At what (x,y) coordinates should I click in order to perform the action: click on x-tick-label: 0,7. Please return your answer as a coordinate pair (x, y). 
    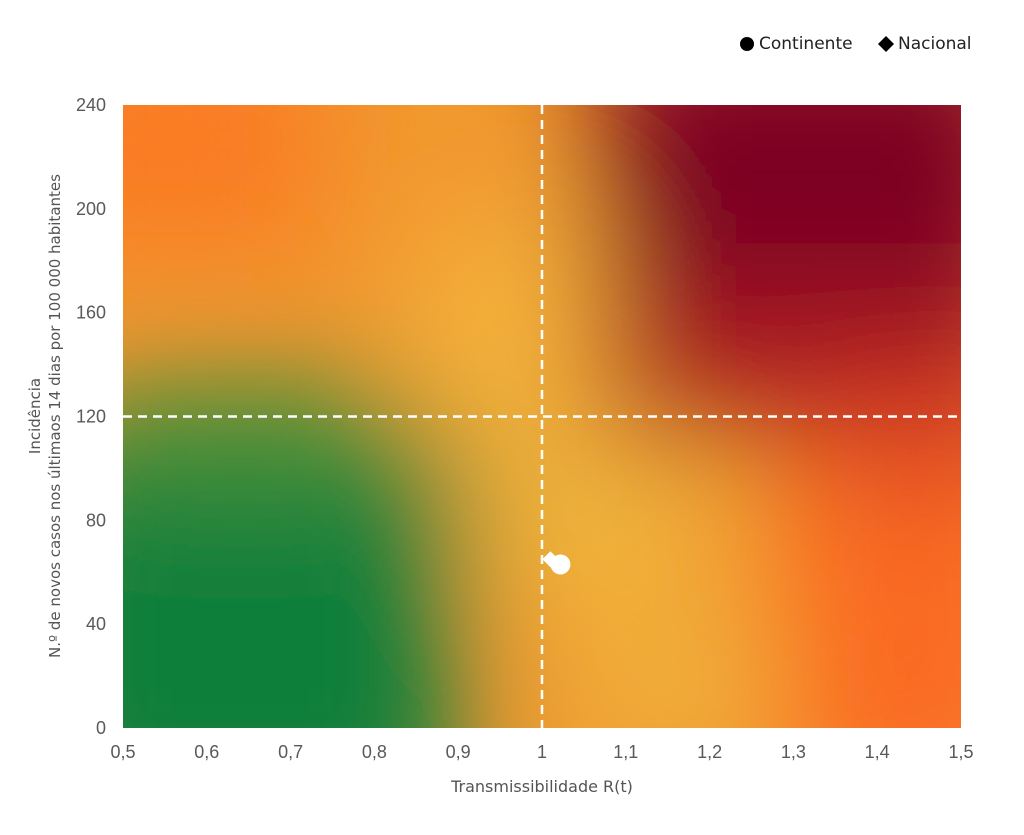
    Looking at the image, I should click on (290, 752).